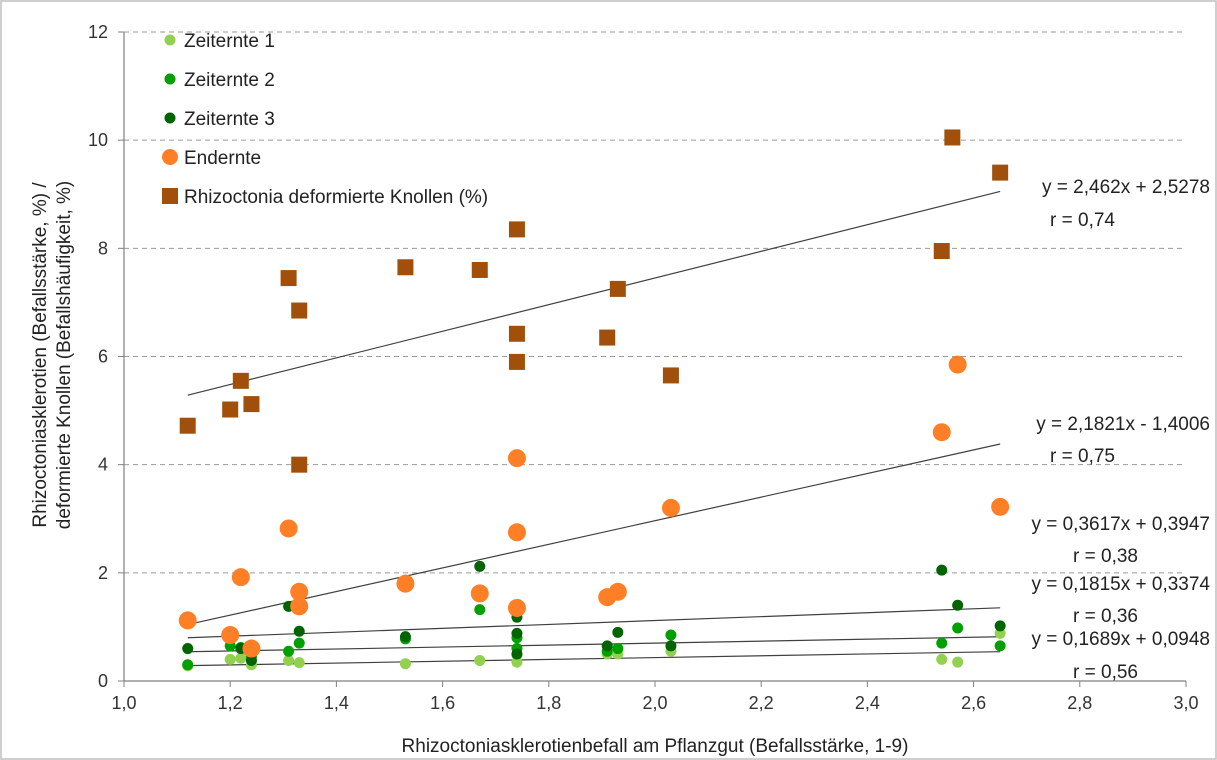 The image size is (1217, 760). I want to click on x-tick-label: 1,2, so click(230, 703).